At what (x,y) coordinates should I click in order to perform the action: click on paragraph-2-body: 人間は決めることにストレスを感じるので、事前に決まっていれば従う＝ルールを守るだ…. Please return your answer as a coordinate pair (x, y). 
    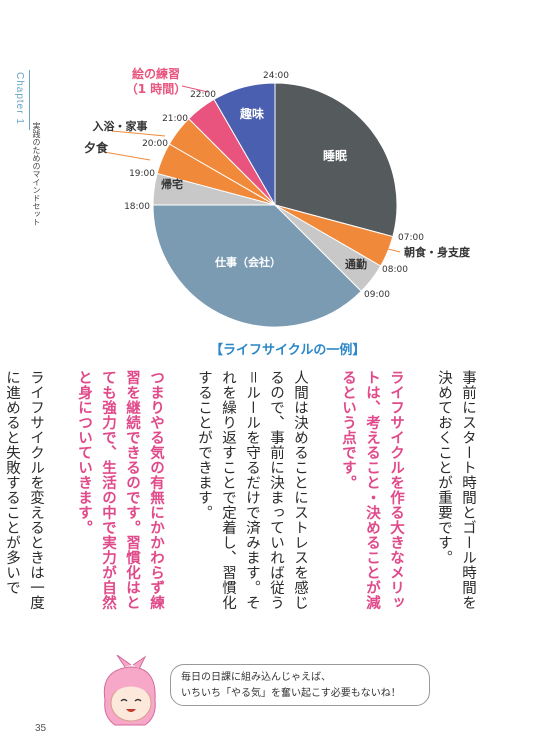
    Looking at the image, I should click on (252, 490).